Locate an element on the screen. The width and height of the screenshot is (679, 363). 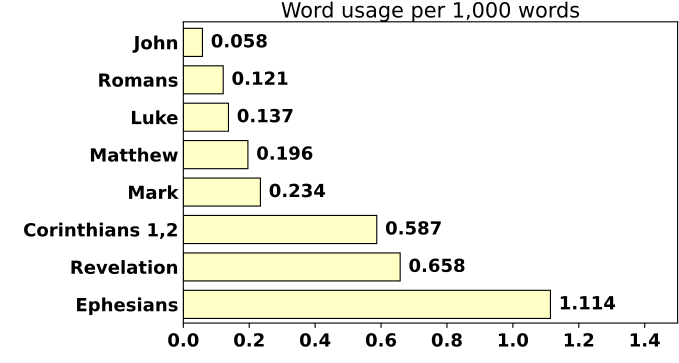
y-tick-label: Luke is located at coordinates (155, 117).